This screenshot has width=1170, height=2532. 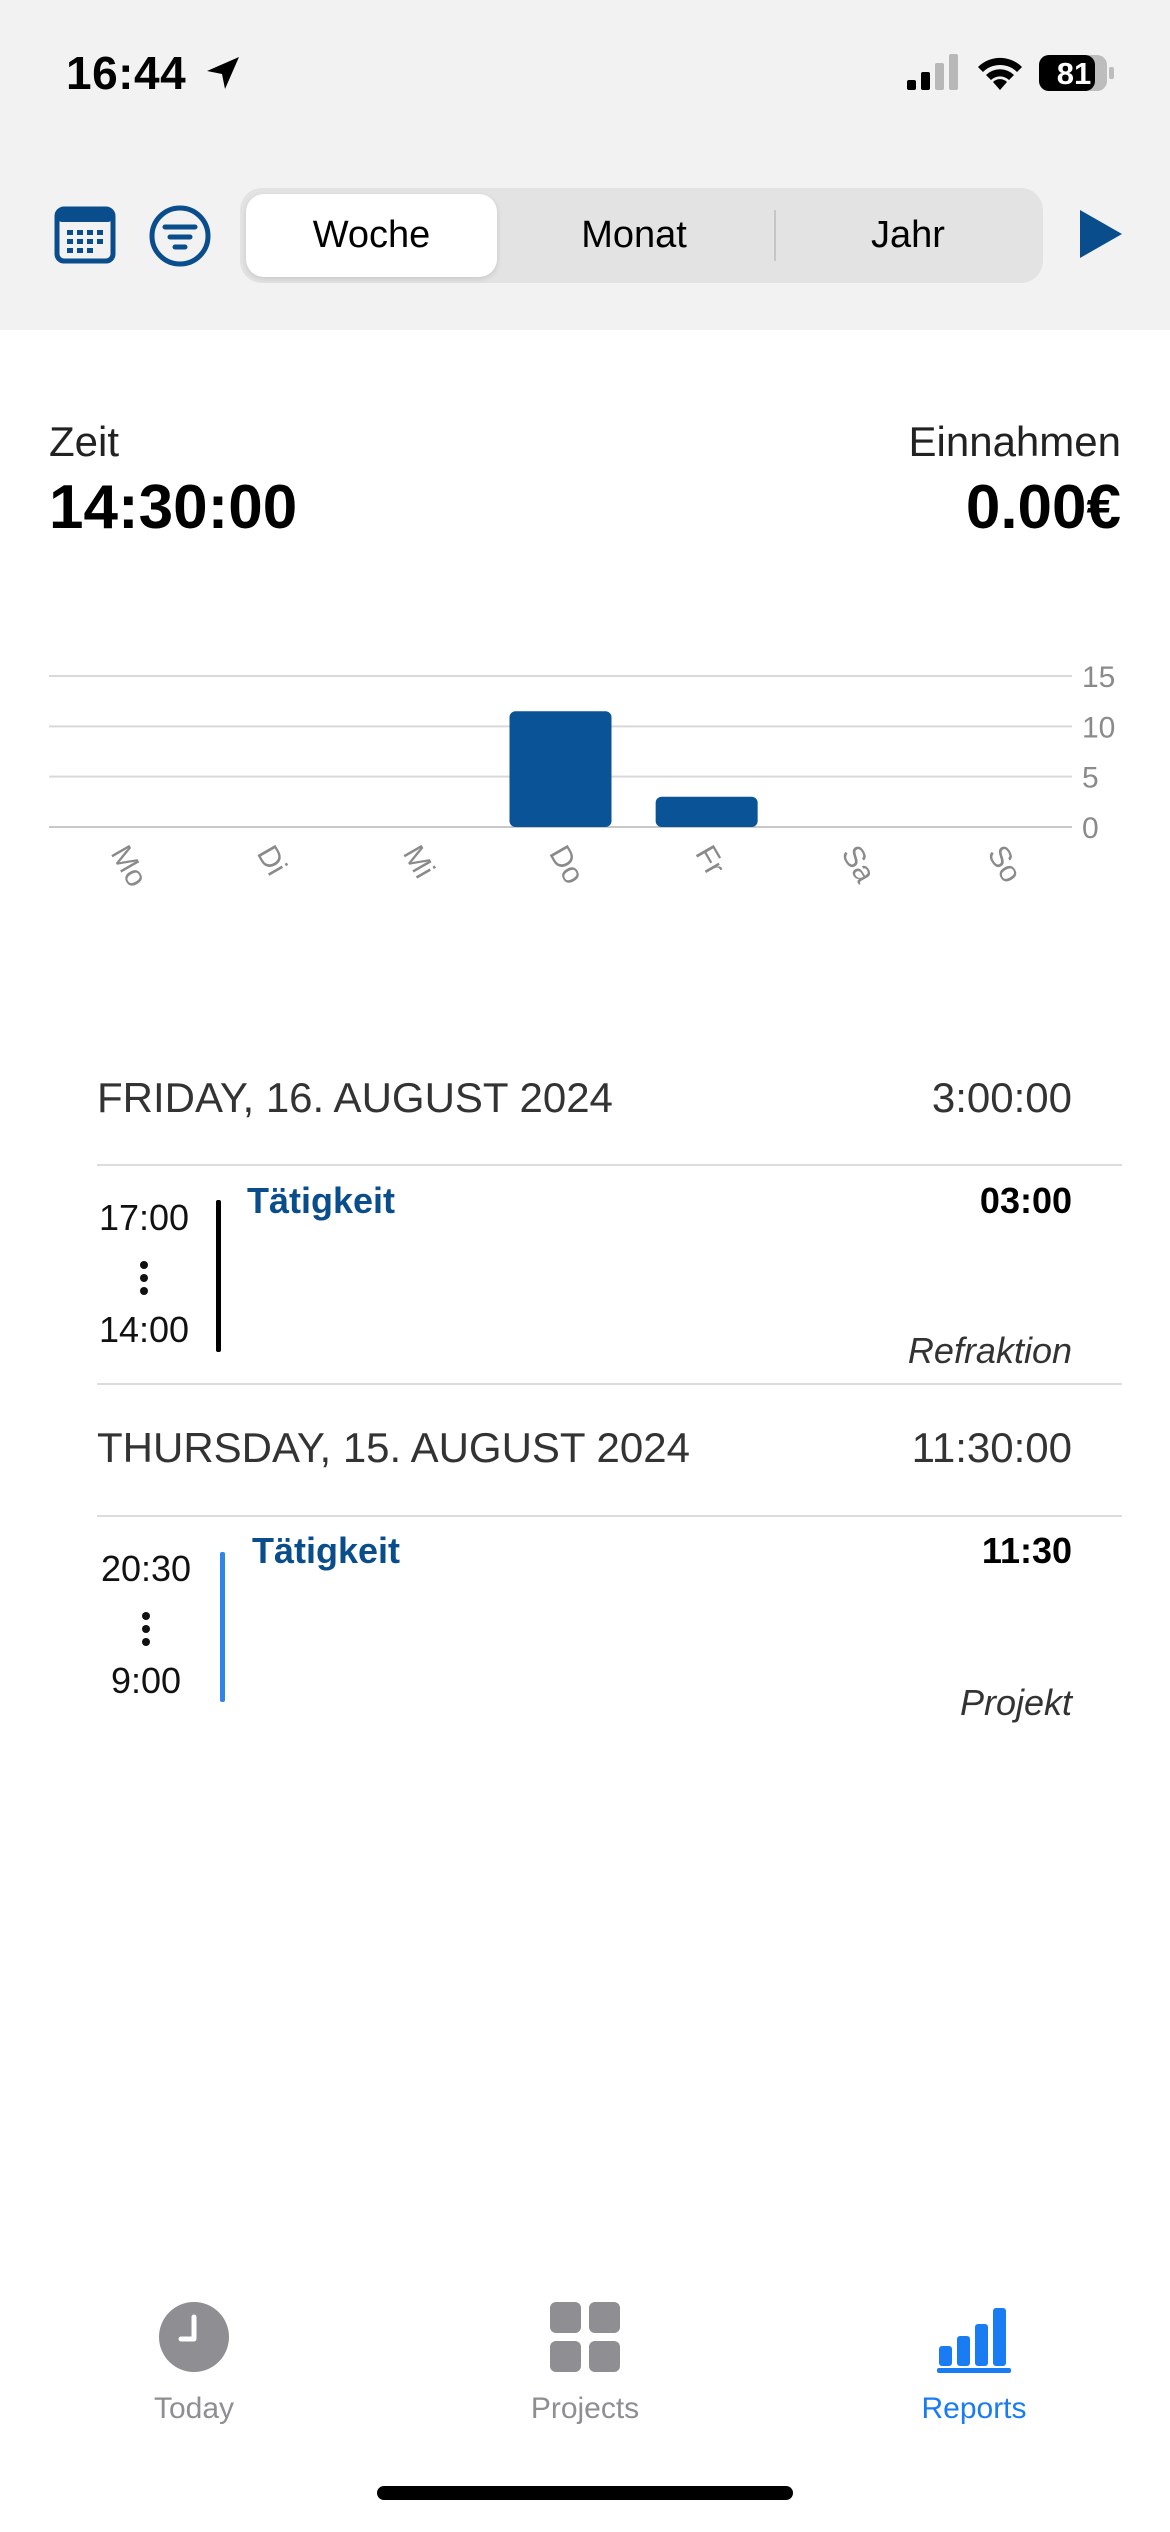 I want to click on wifi-icon, so click(x=1000, y=73).